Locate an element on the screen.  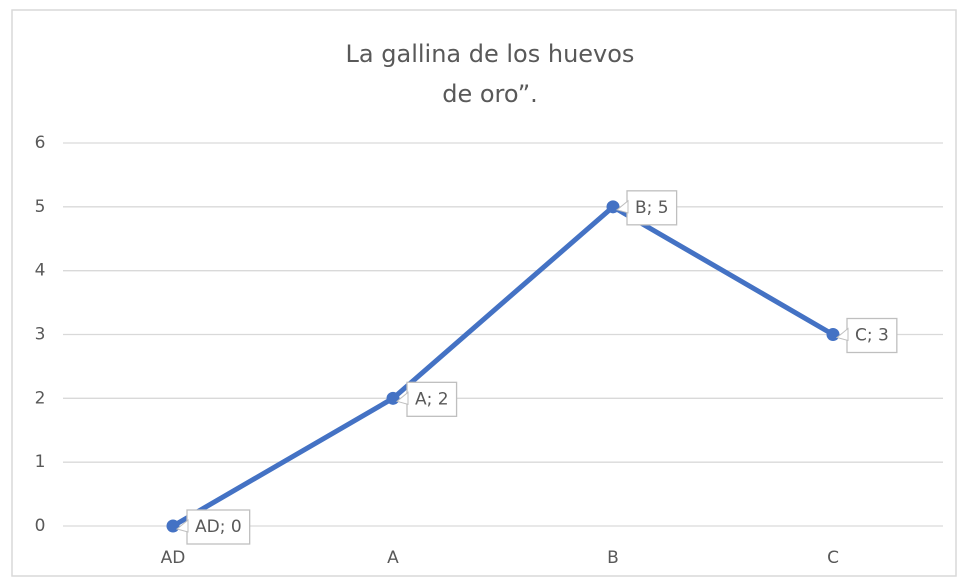
y-tick-label: 5 is located at coordinates (40, 207).